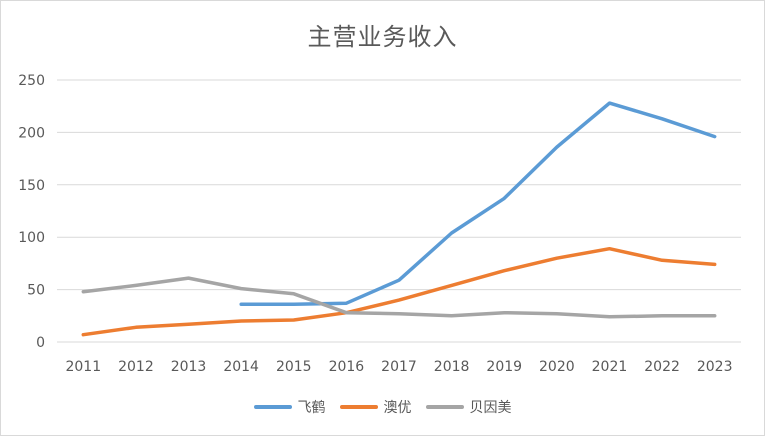  Describe the element at coordinates (83, 367) in the screenshot. I see `x-tick-label: 2011` at that location.